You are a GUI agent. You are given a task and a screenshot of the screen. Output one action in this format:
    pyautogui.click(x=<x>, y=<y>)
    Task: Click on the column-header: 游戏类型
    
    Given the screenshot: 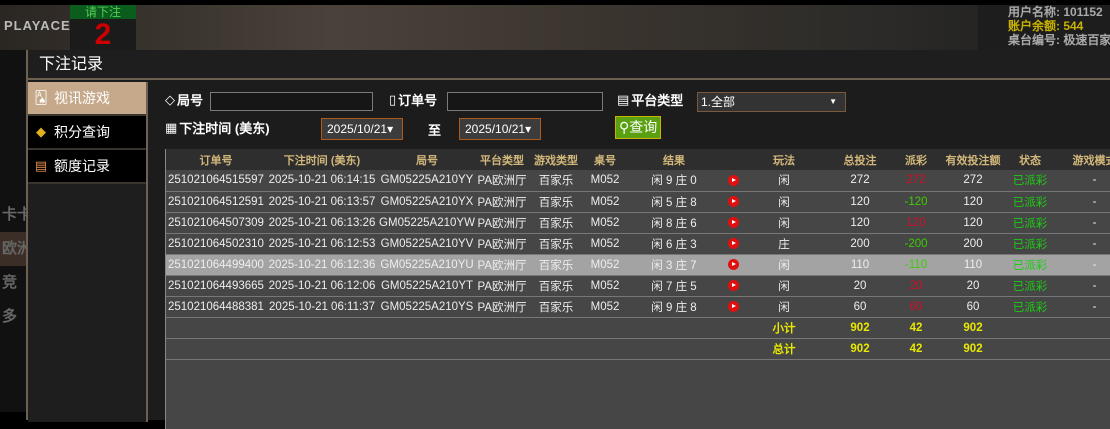 What is the action you would take?
    pyautogui.click(x=556, y=159)
    